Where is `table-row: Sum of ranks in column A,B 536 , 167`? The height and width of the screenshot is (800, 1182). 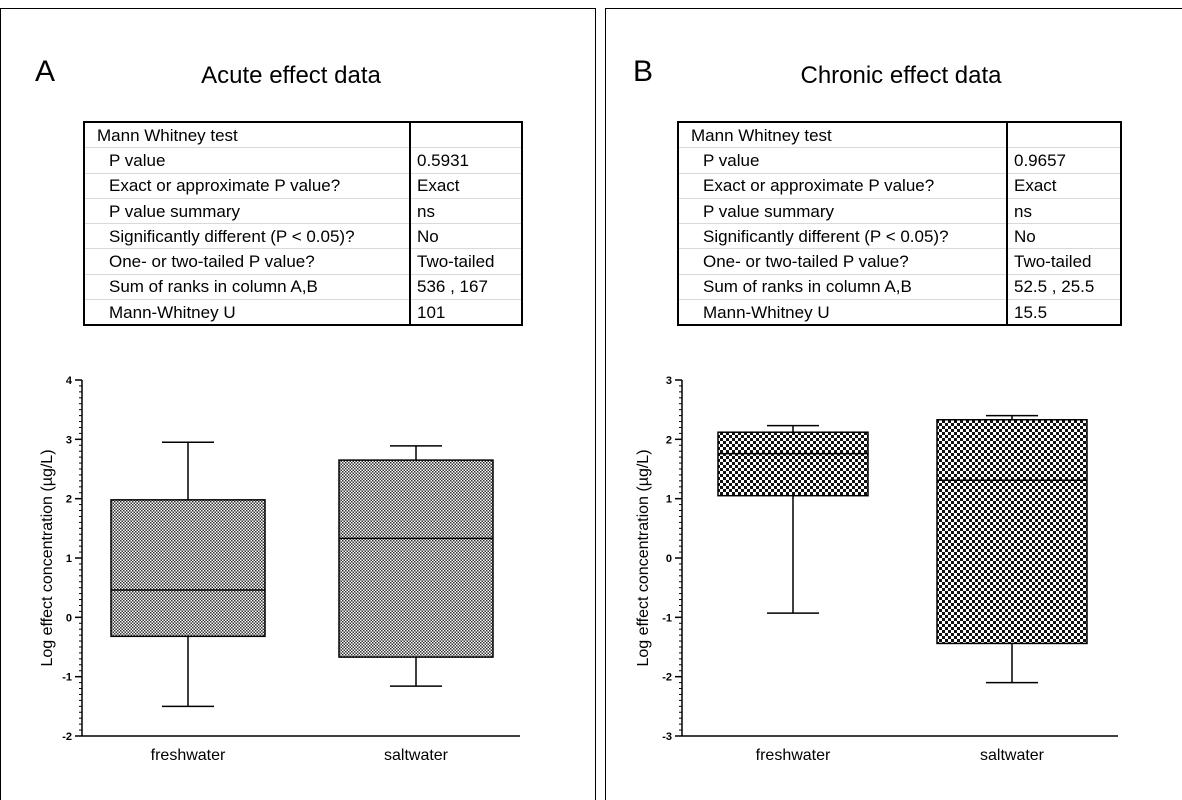
table-row: Sum of ranks in column A,B 536 , 167 is located at coordinates (303, 287).